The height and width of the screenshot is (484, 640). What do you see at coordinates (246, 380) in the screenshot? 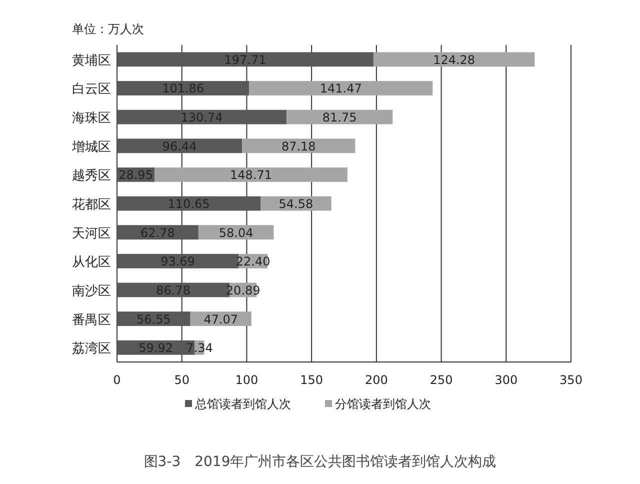
I see `x-tick-label: 100` at bounding box center [246, 380].